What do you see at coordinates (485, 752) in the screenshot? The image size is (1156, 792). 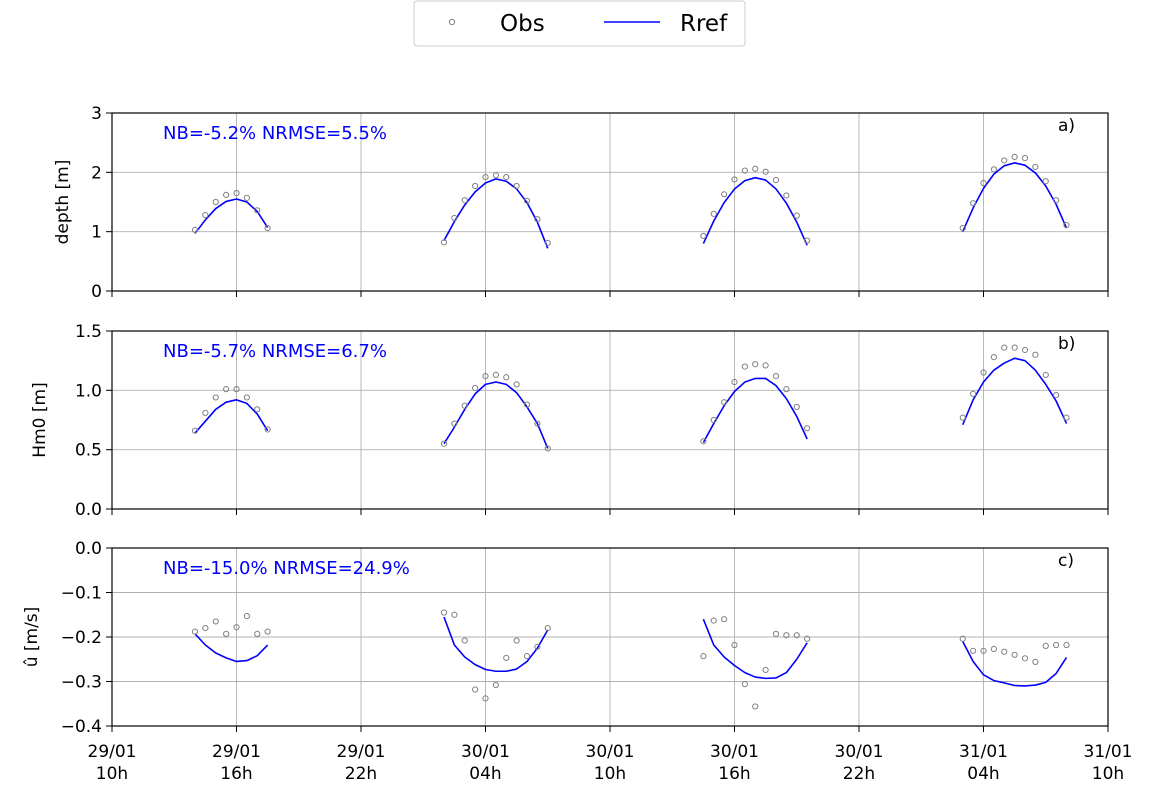 I see `x-tick-label-date: 30/01` at bounding box center [485, 752].